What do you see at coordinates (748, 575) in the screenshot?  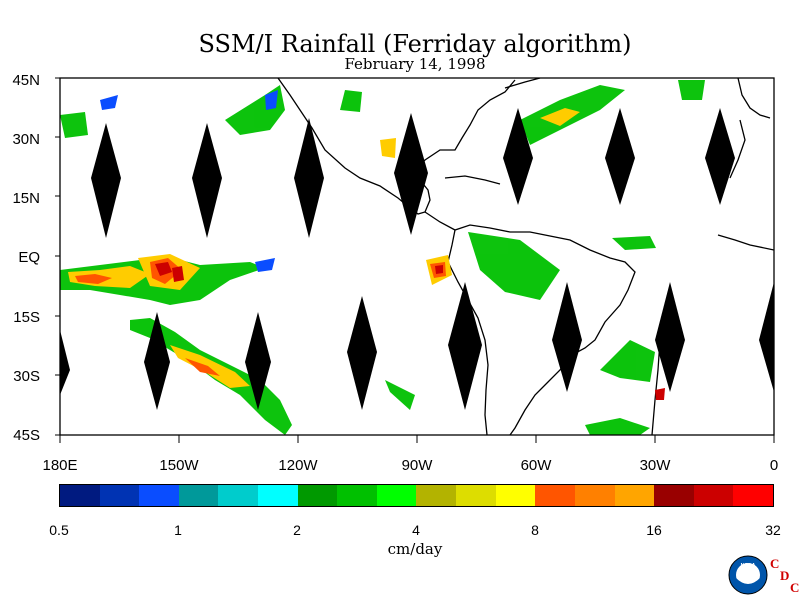 I see `noaa-logo` at bounding box center [748, 575].